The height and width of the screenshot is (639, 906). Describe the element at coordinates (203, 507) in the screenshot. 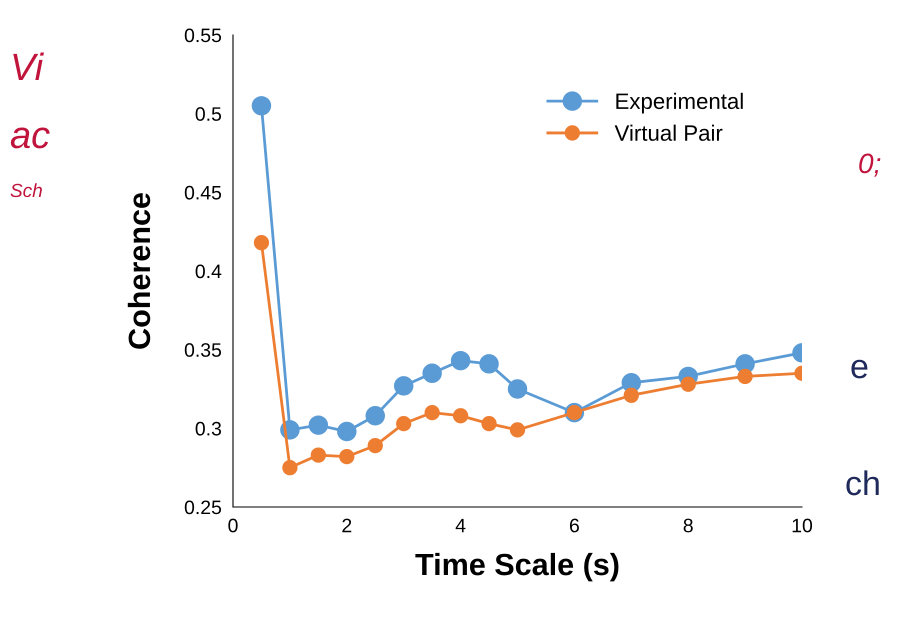

I see `y-tick-label: 0.25` at that location.